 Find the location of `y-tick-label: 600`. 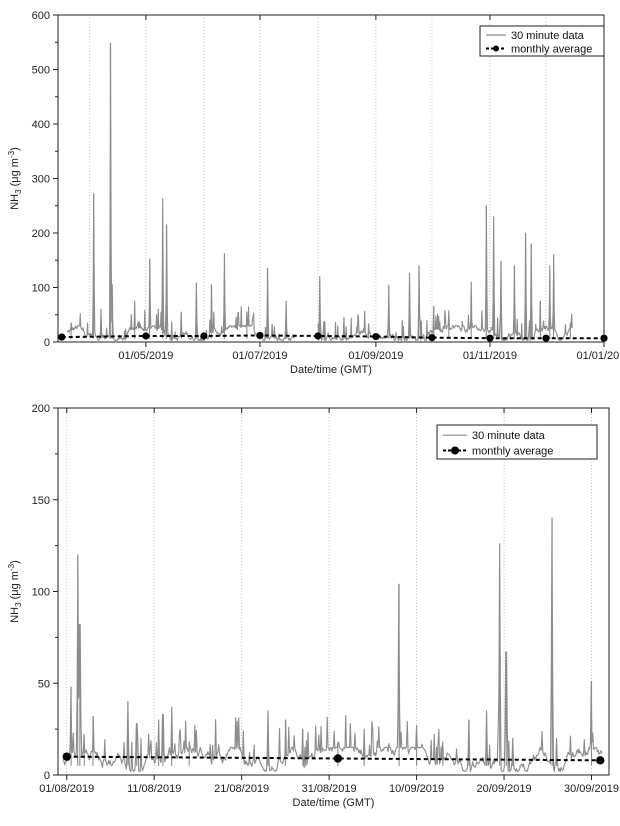

y-tick-label: 600 is located at coordinates (41, 16).